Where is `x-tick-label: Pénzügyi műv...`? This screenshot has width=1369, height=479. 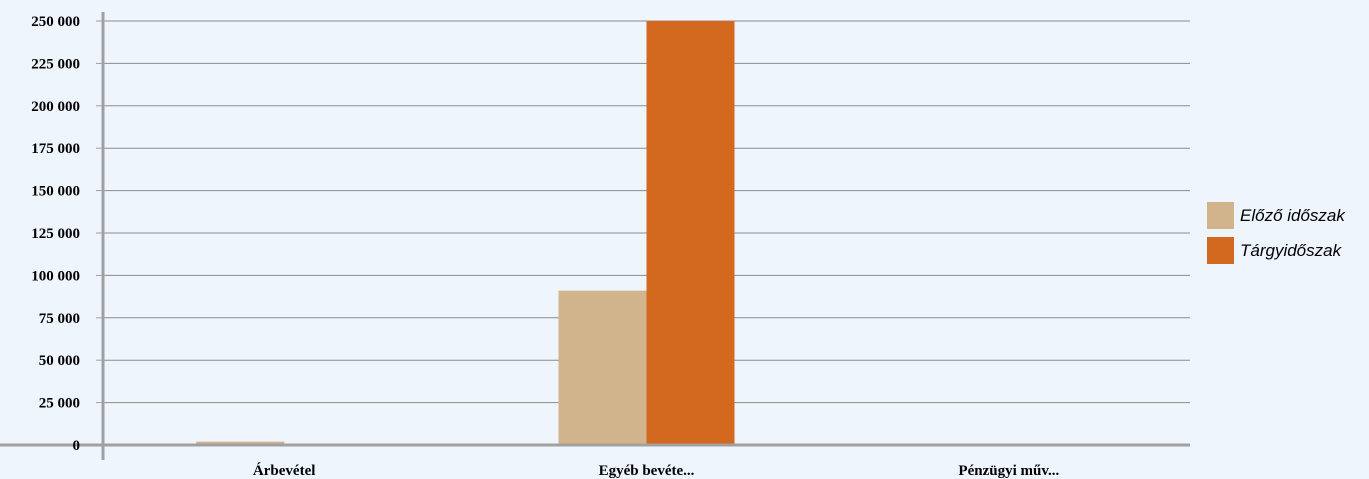 x-tick-label: Pénzügyi műv... is located at coordinates (1008, 471).